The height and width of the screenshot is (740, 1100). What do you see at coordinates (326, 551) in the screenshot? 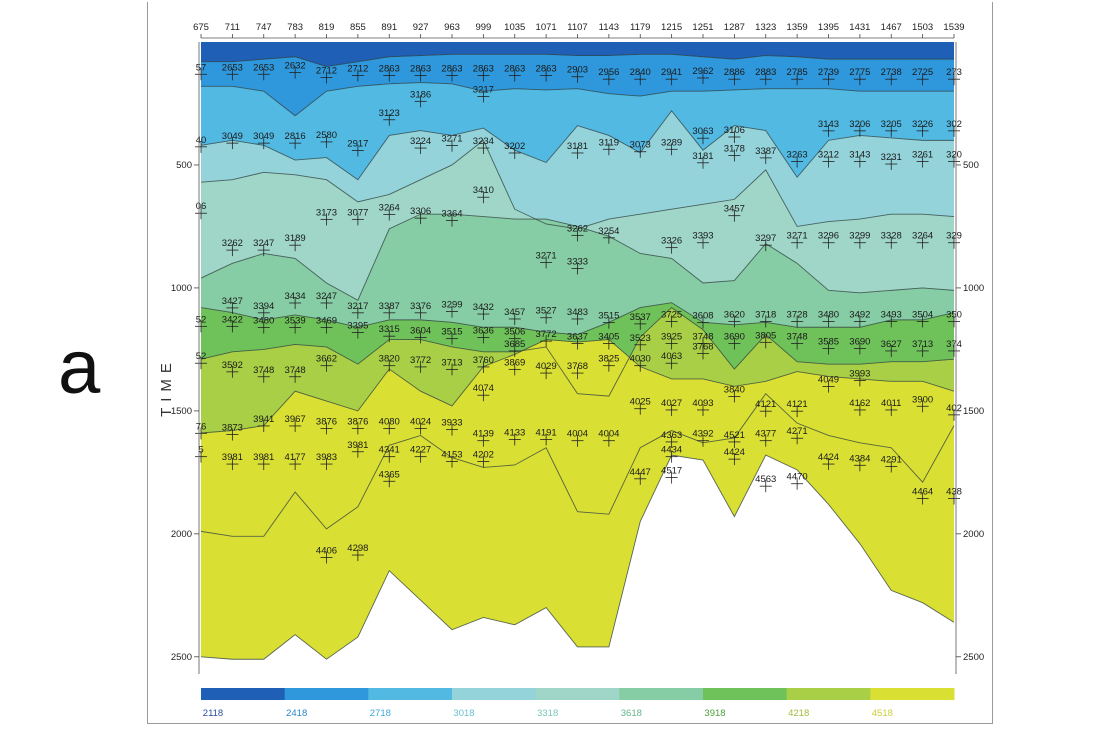
I see `value-label: 4406` at bounding box center [326, 551].